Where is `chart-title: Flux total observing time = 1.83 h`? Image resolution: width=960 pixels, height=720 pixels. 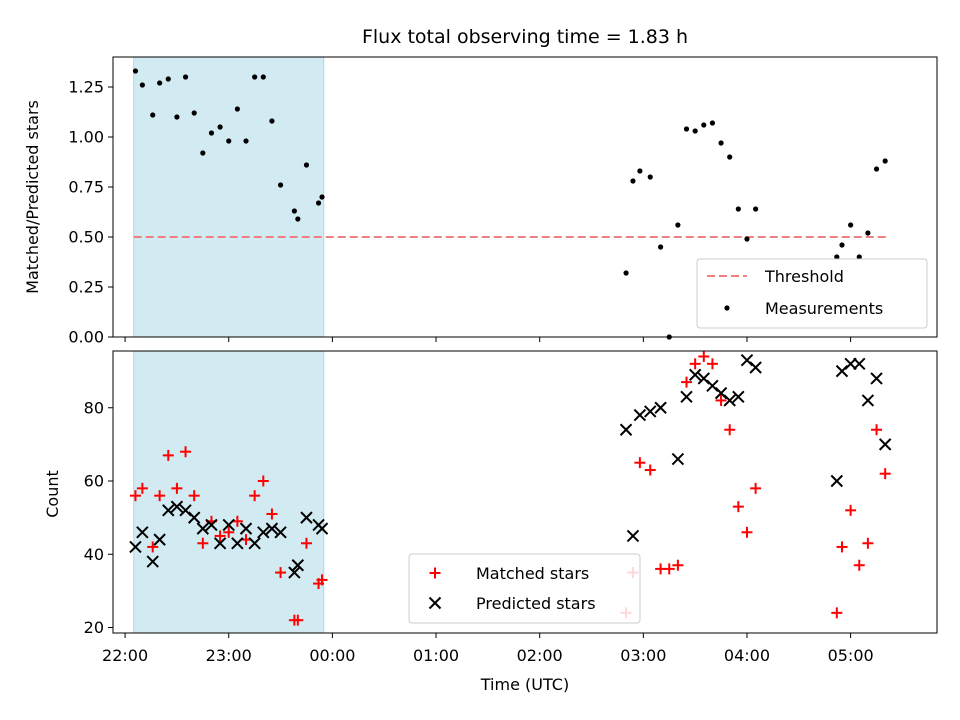
chart-title: Flux total observing time = 1.83 h is located at coordinates (525, 37).